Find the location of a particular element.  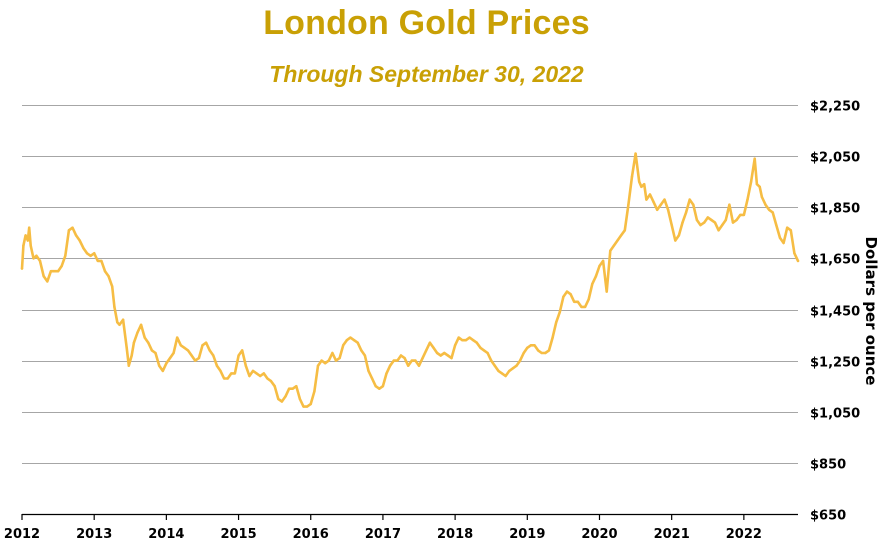

y-tick-label: $2,250 is located at coordinates (835, 107).